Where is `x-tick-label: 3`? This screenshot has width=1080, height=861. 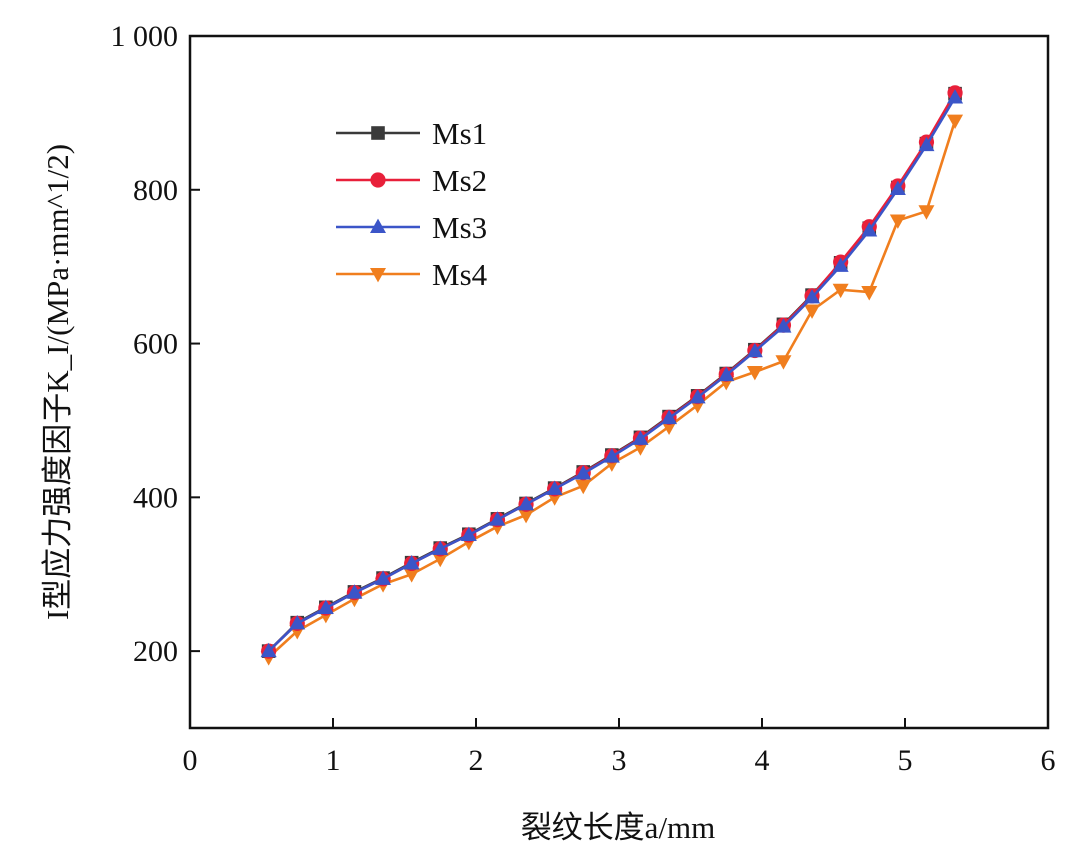
x-tick-label: 3 is located at coordinates (619, 760).